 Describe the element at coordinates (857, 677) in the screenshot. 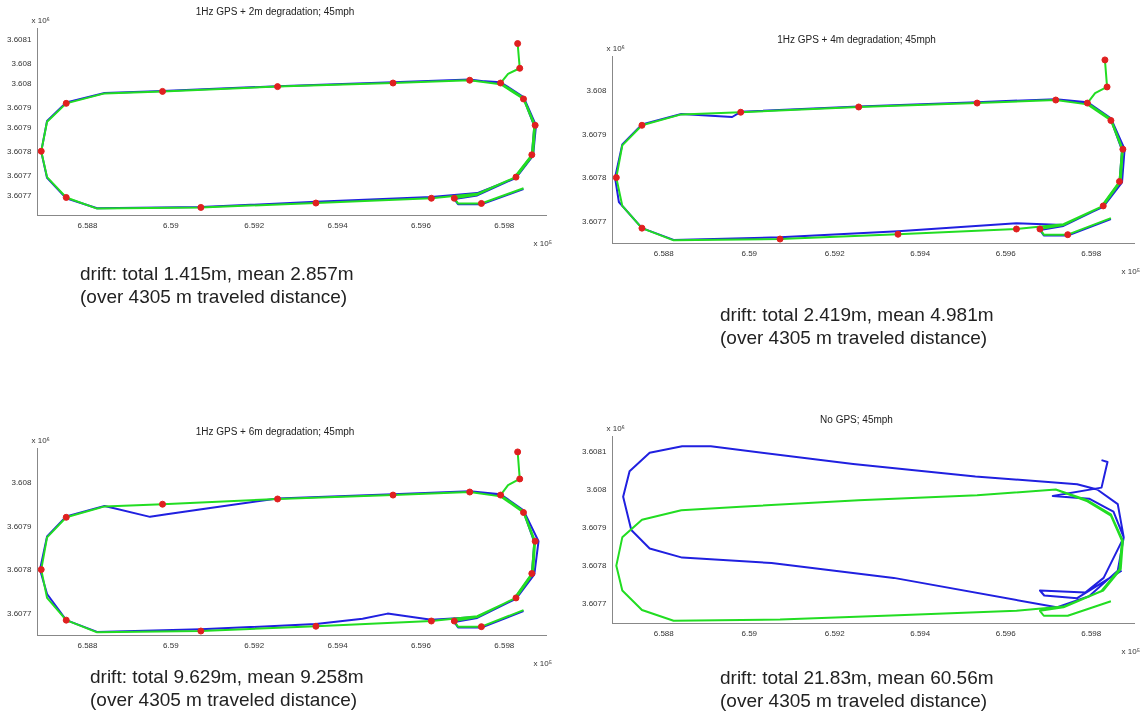

I see `text: drift: total 21.83m, mean 60.56m` at that location.